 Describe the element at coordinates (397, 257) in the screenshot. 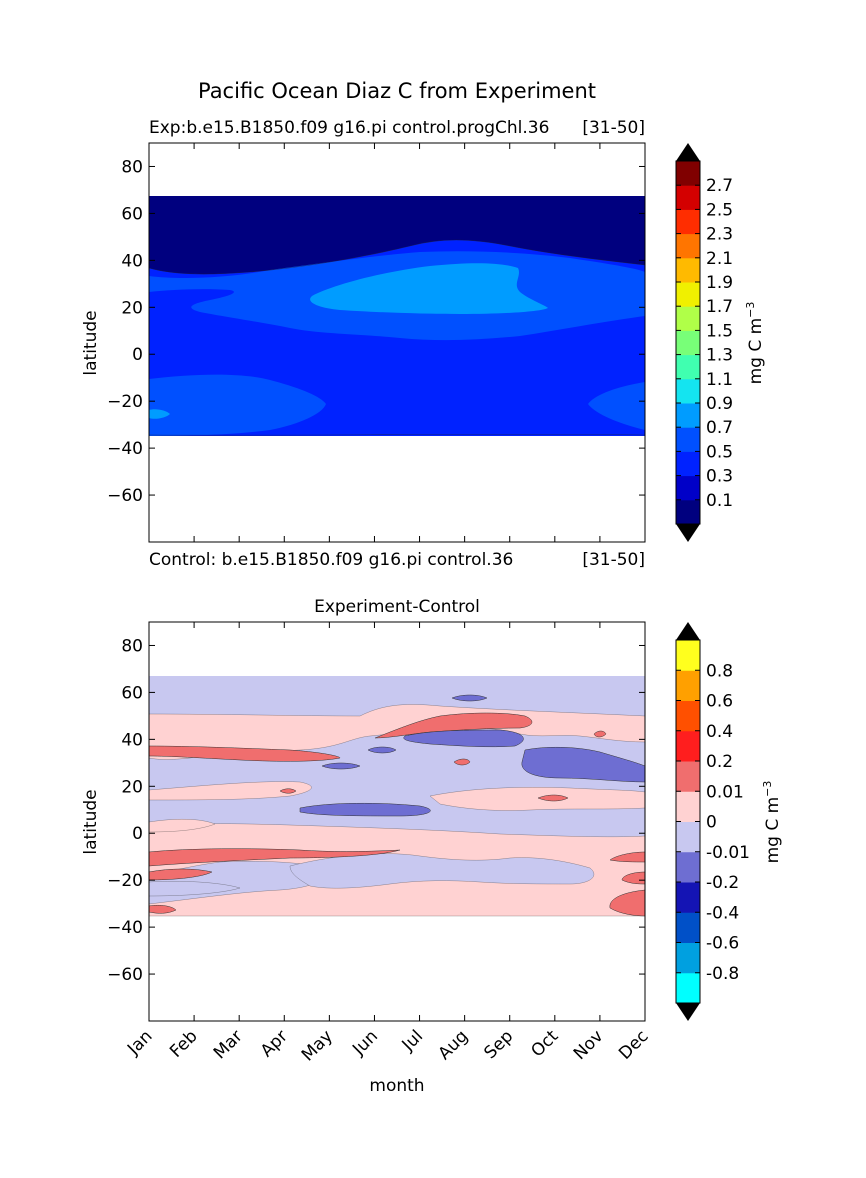

I see `top-contour-line-north` at that location.